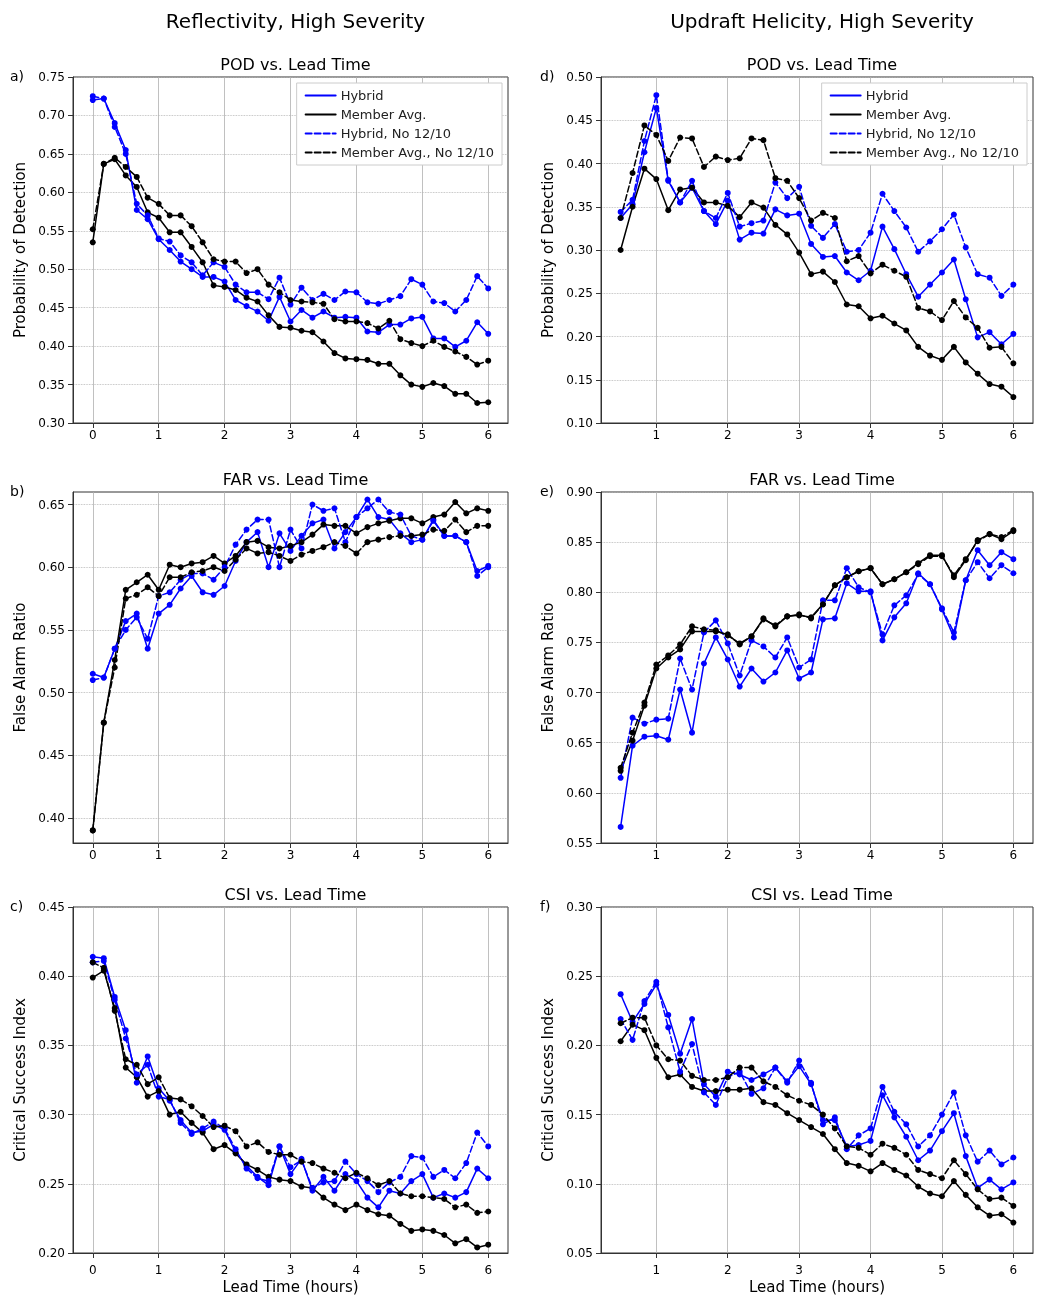 Image resolution: width=1039 pixels, height=1299 pixels. I want to click on text: f), so click(545, 906).